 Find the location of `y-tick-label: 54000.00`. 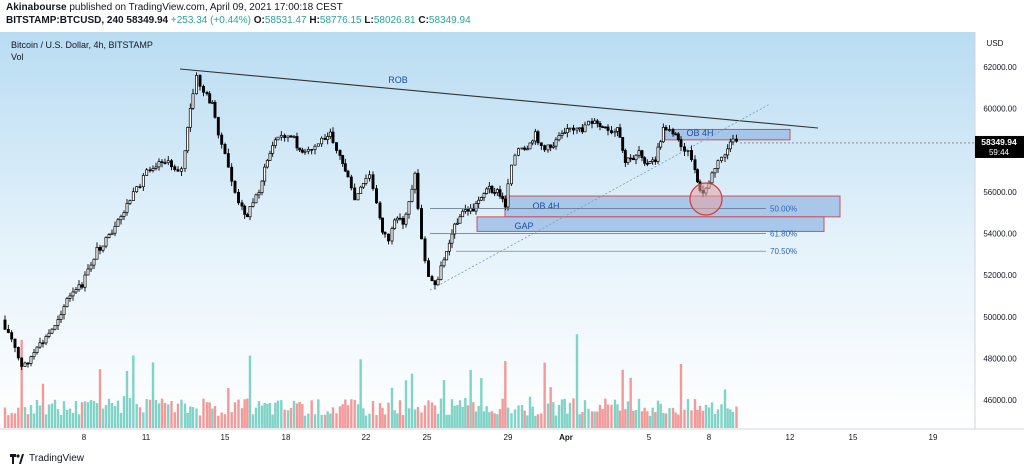

y-tick-label: 54000.00 is located at coordinates (1000, 234).